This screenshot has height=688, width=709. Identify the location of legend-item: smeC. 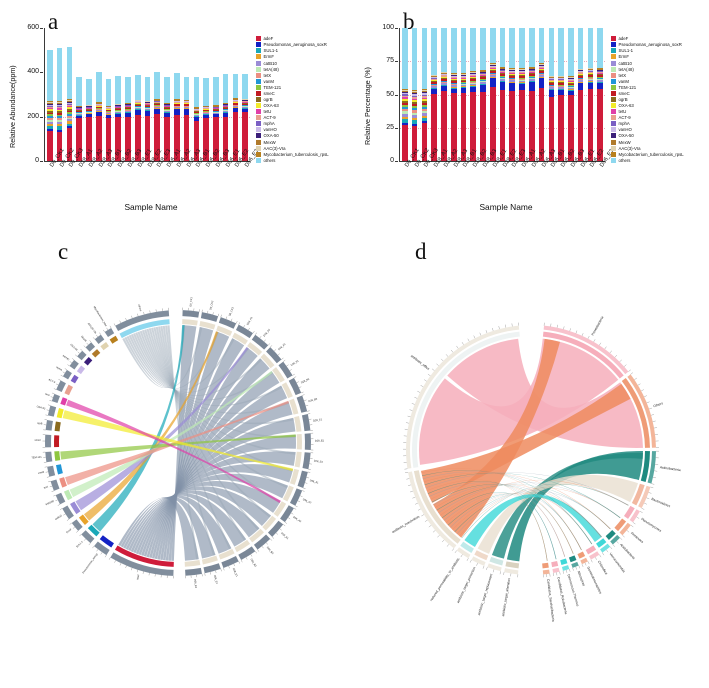
(292, 93).